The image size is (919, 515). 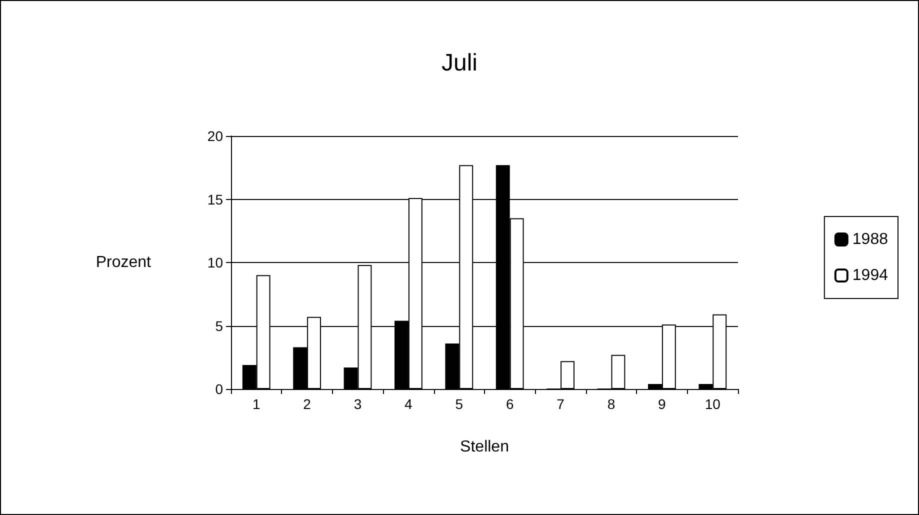 What do you see at coordinates (560, 404) in the screenshot?
I see `x-tick-label: 7` at bounding box center [560, 404].